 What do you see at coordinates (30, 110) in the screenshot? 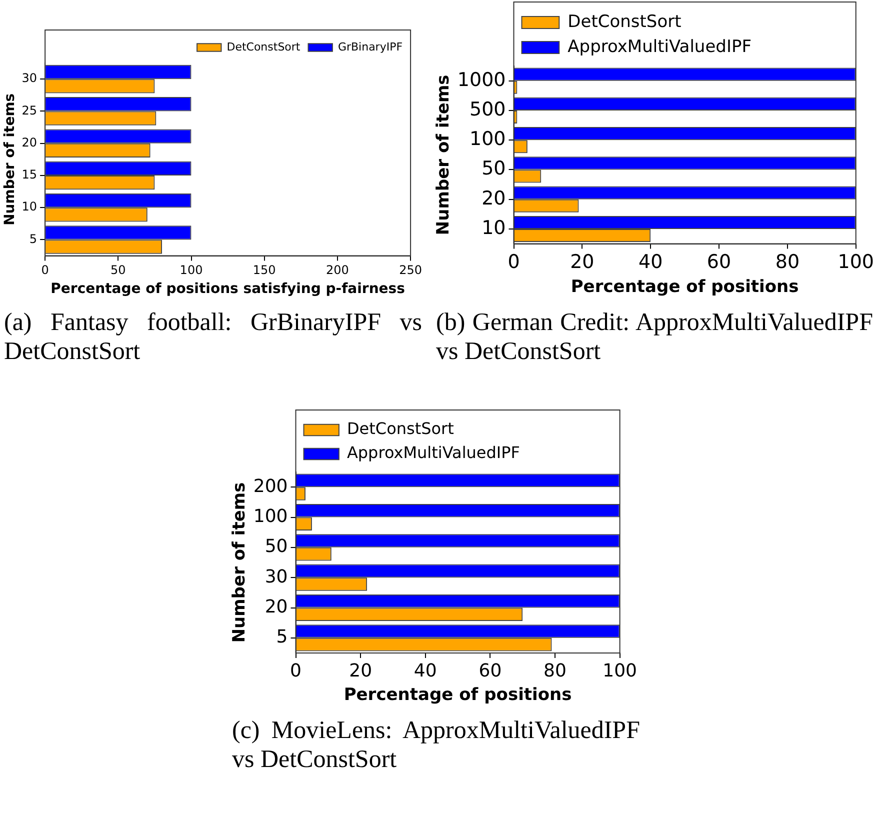
I see `y-tick-label: 25` at bounding box center [30, 110].